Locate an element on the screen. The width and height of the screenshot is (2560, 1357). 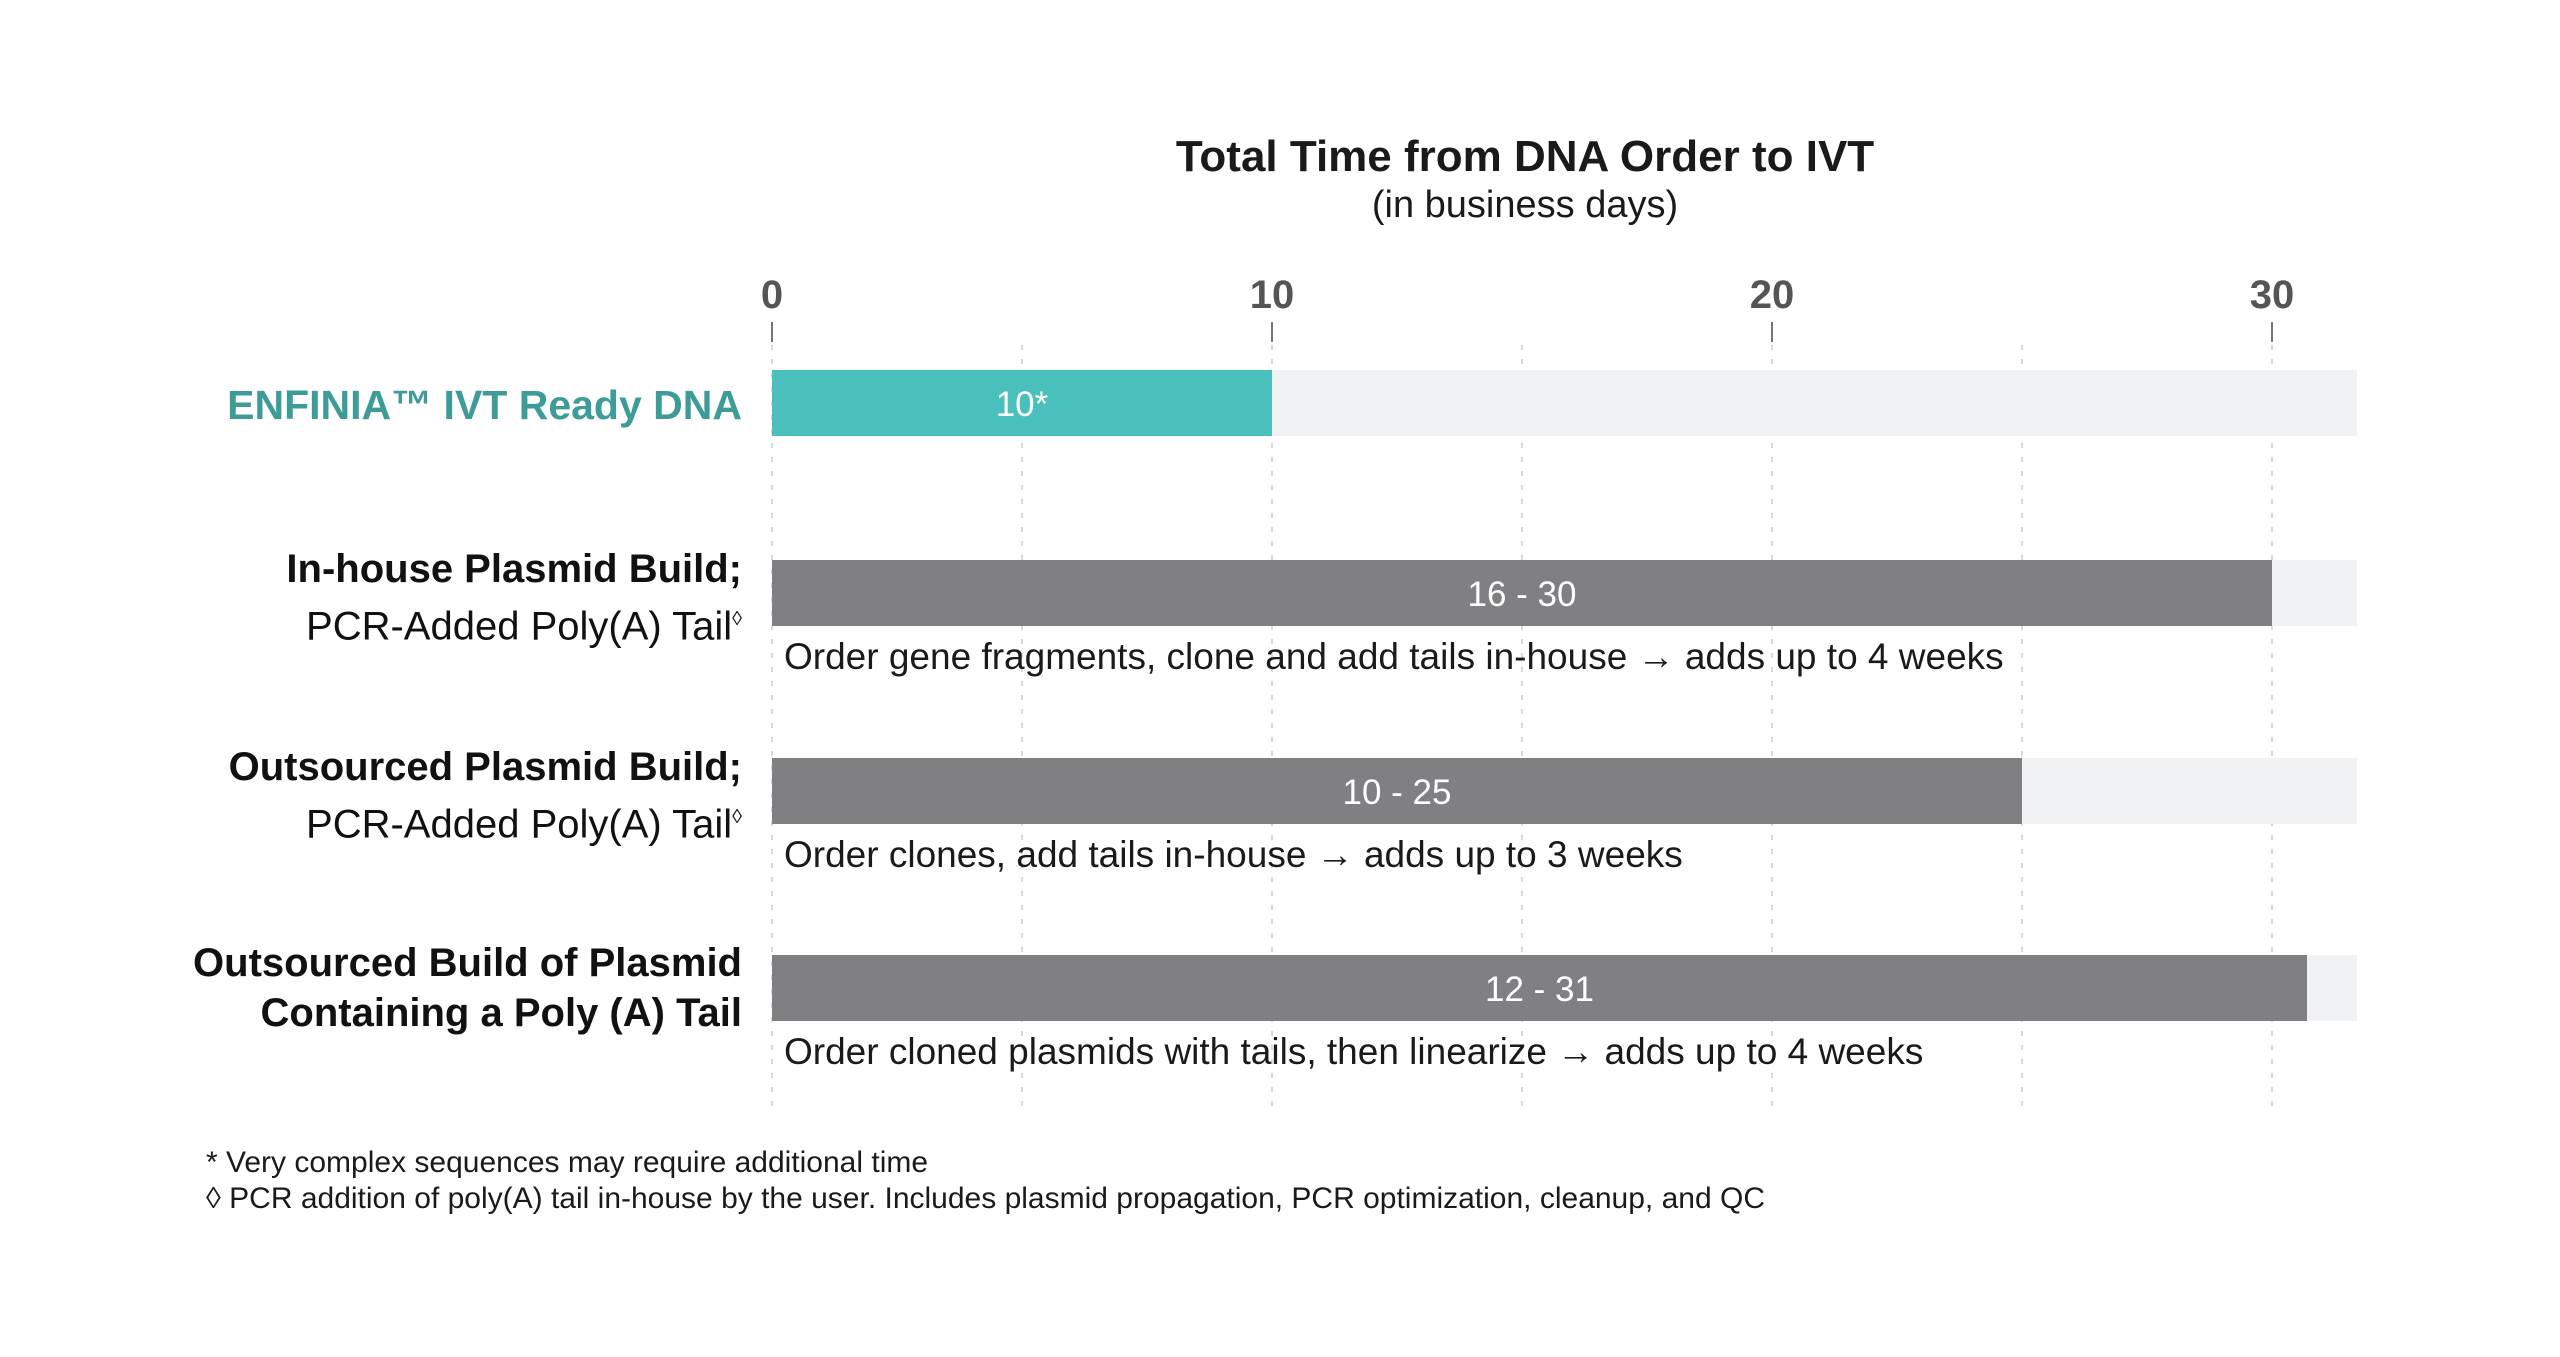
chart-title: Total Time from DNA Order to IVT is located at coordinates (1525, 156).